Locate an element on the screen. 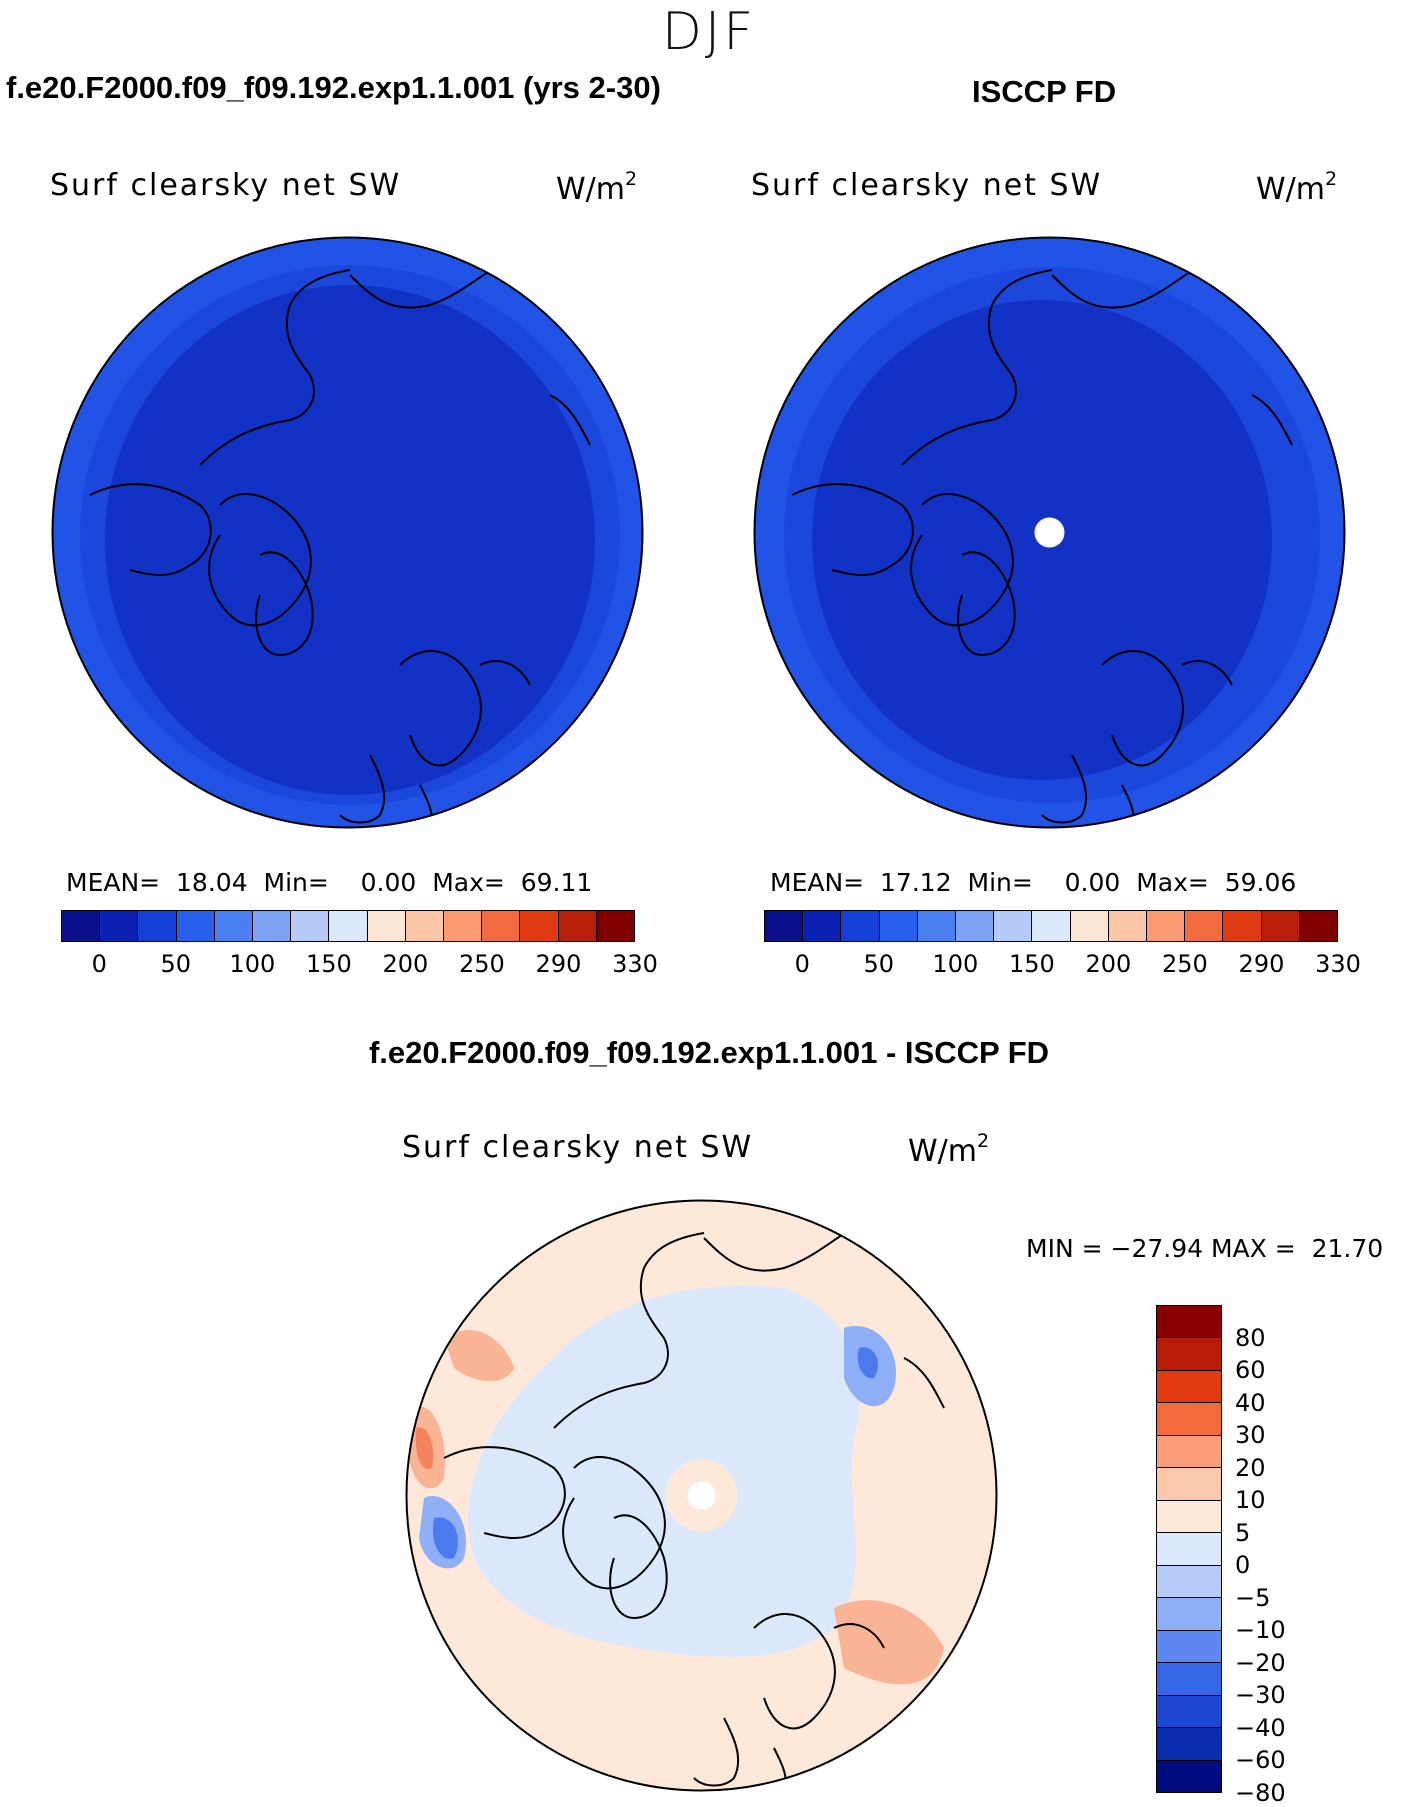 This screenshot has width=1418, height=1807. colorbar-tick-label: −20 is located at coordinates (1260, 1662).